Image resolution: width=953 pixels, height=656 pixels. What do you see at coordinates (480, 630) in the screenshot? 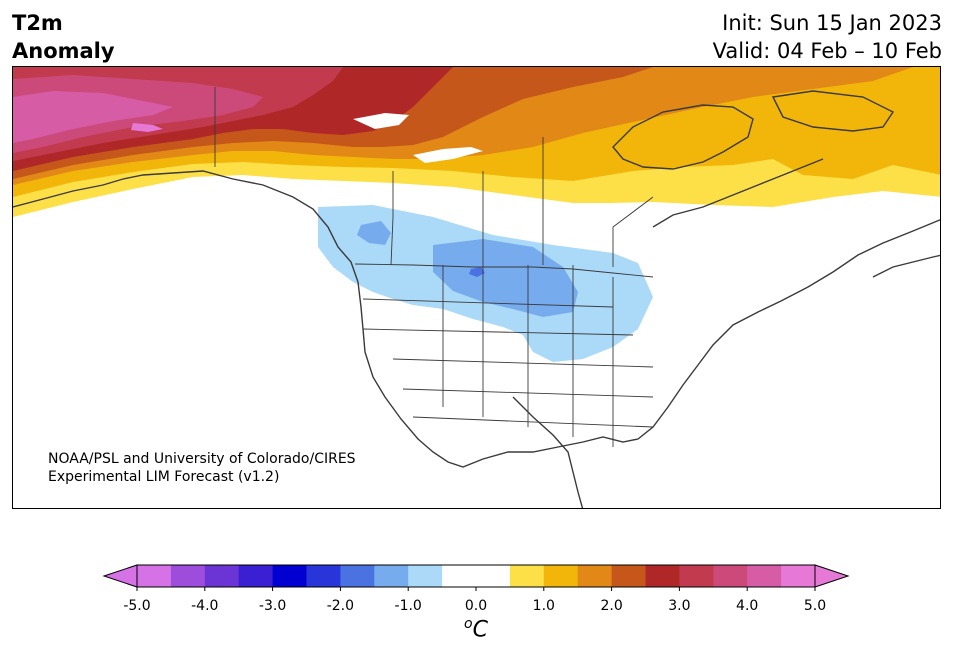
I see `units-letter: C` at bounding box center [480, 630].